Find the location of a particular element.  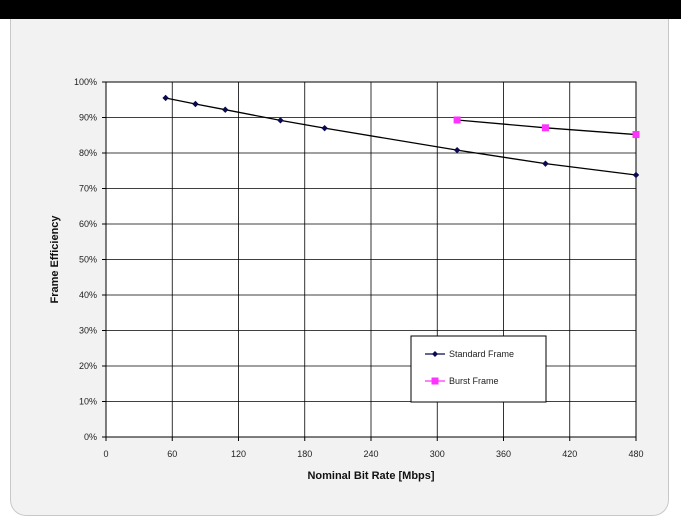

y-tick-label-1: 10% is located at coordinates (88, 402).